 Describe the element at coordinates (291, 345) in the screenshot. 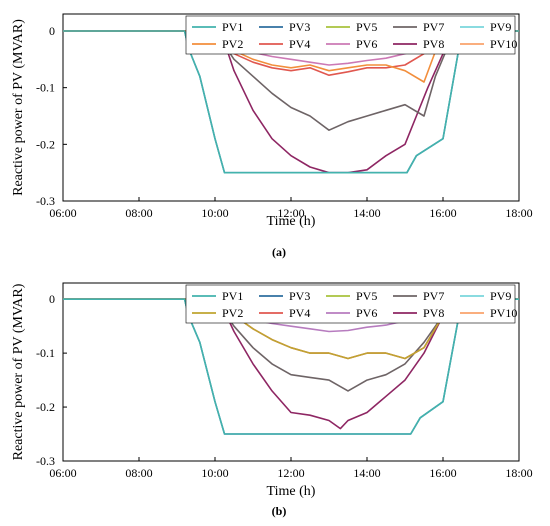

I see `series-line-pv7` at that location.